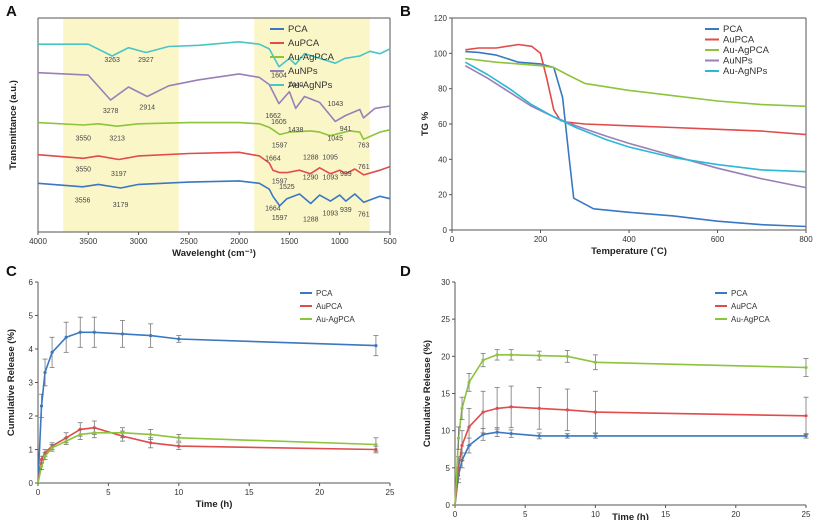 Image resolution: width=816 pixels, height=520 pixels. What do you see at coordinates (31, 483) in the screenshot?
I see `c-y-tick-label: 0` at bounding box center [31, 483].